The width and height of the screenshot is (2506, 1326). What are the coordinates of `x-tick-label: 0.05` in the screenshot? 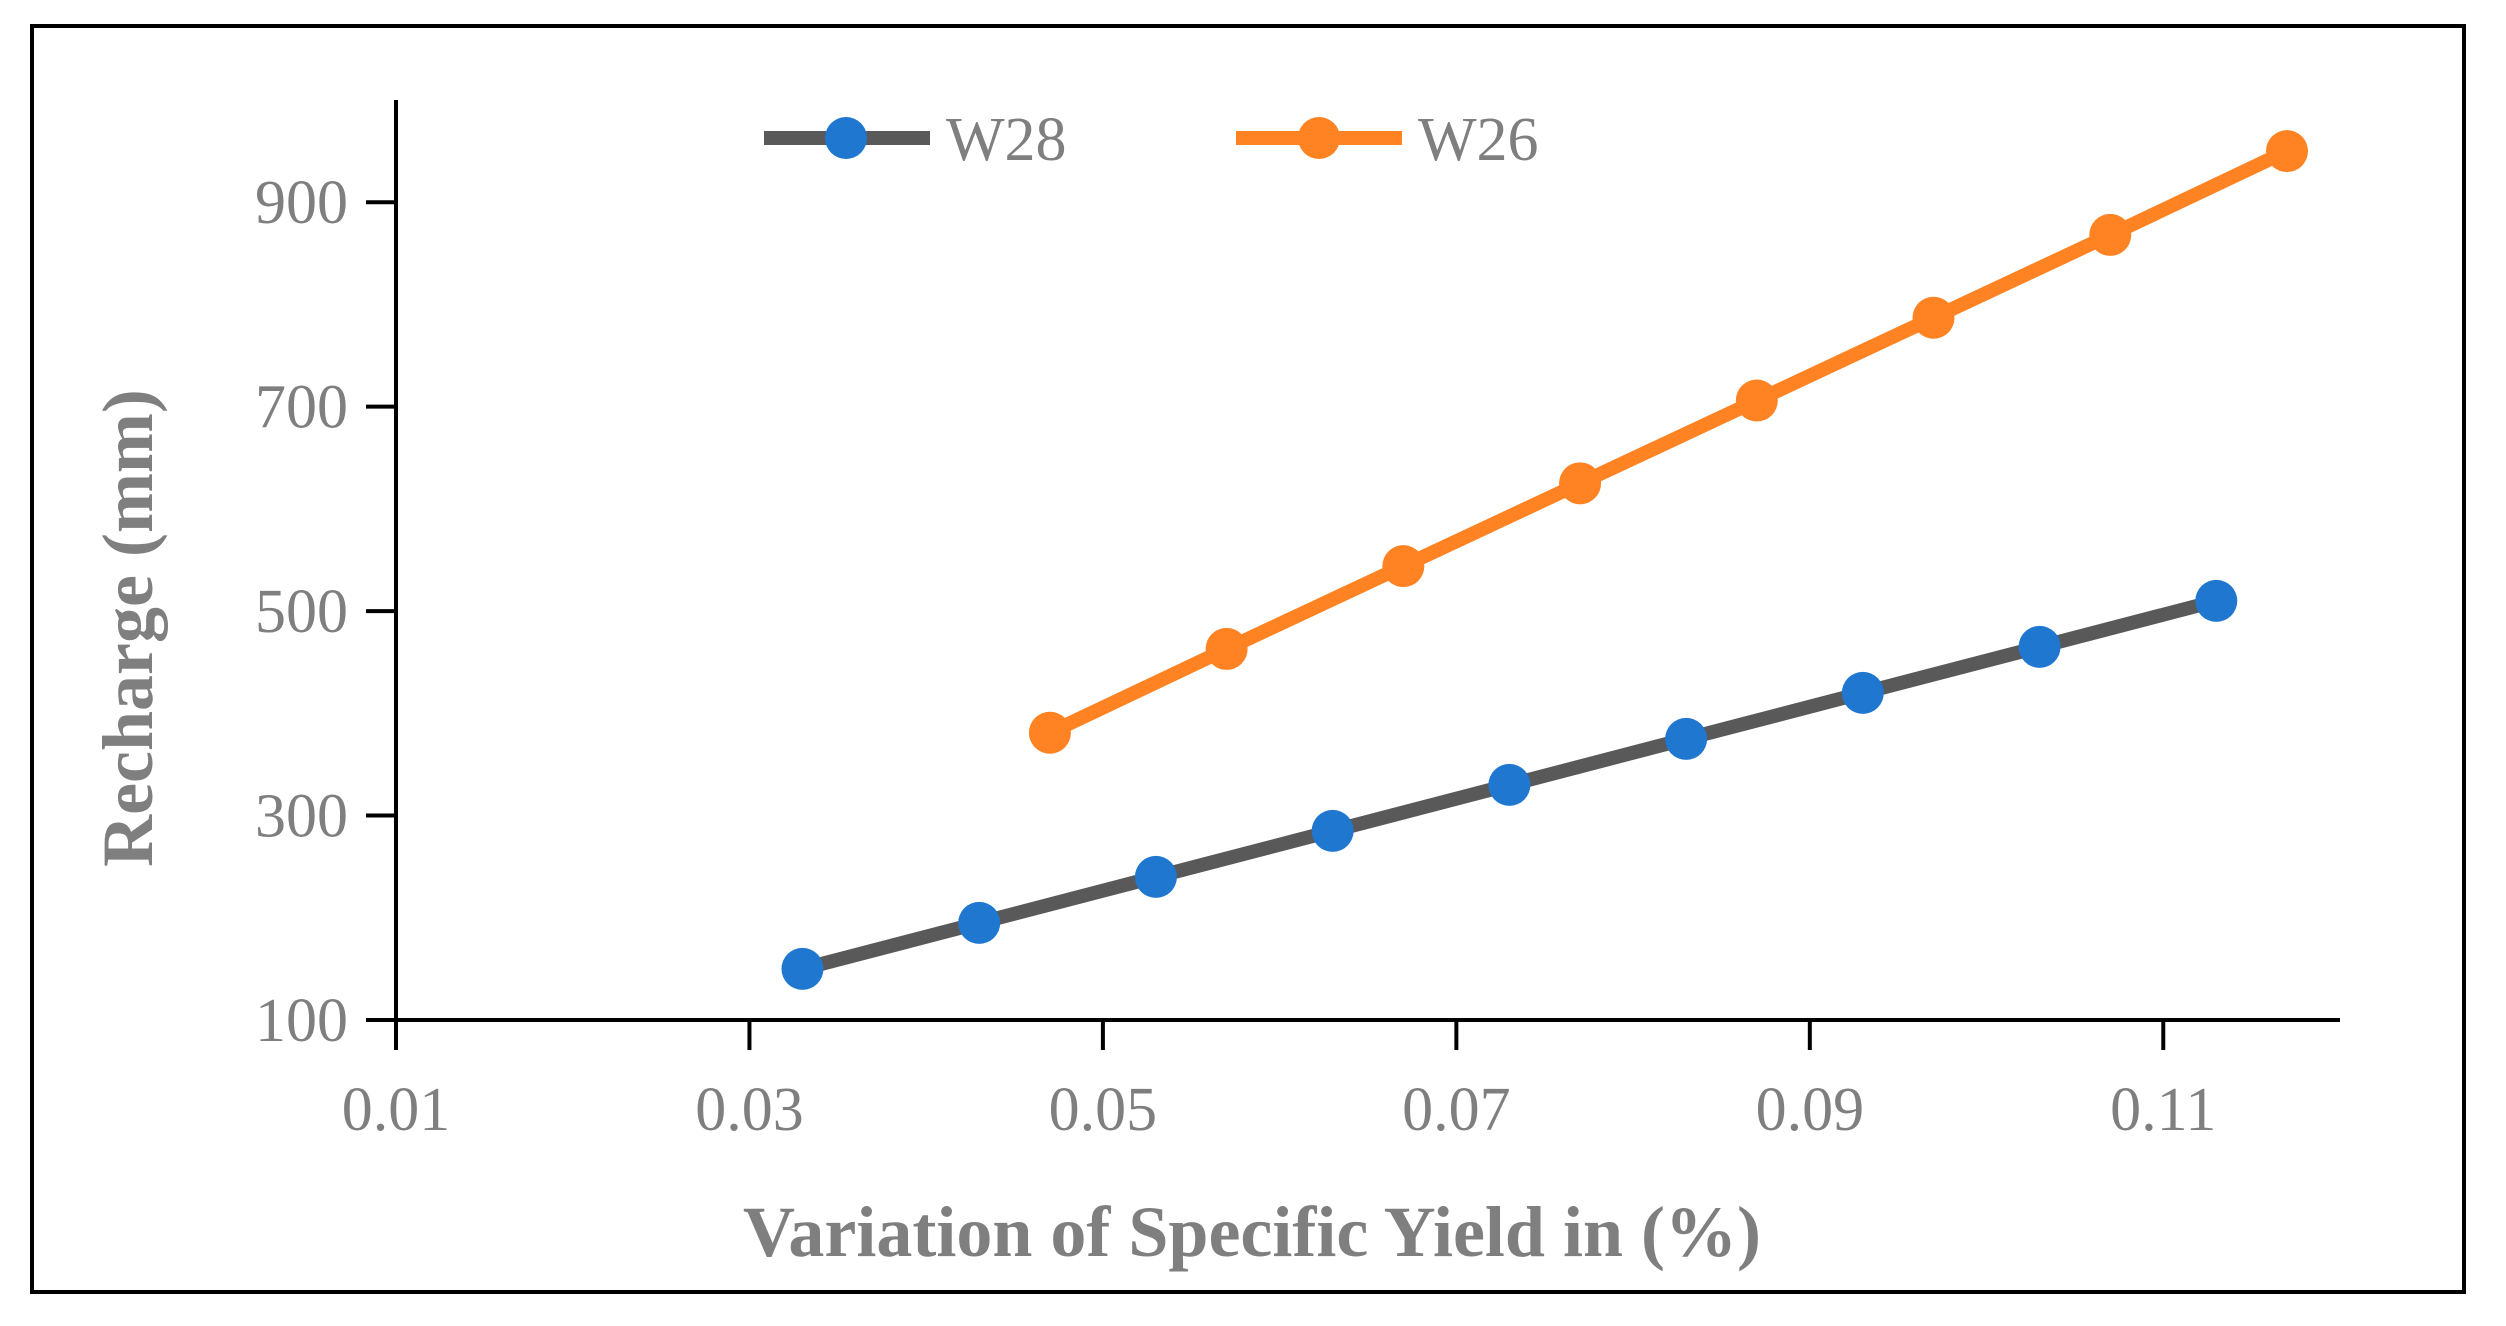 It's located at (1103, 1110).